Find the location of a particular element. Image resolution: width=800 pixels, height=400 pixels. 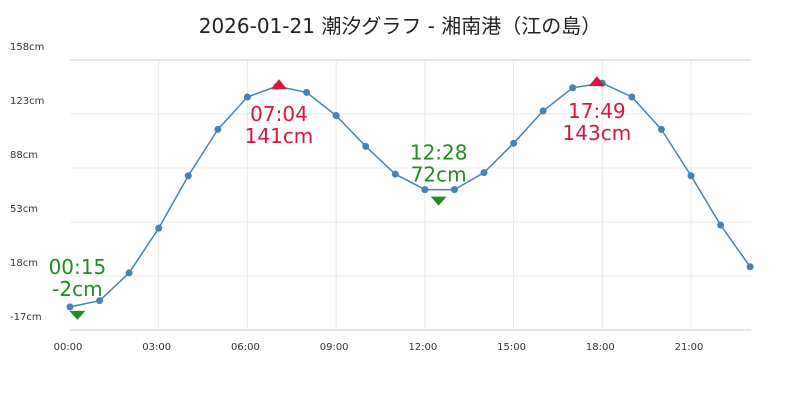

y-axis-ticks: 158cm 123cm 88cm 53cm 18cm -17cm is located at coordinates (27, 182).